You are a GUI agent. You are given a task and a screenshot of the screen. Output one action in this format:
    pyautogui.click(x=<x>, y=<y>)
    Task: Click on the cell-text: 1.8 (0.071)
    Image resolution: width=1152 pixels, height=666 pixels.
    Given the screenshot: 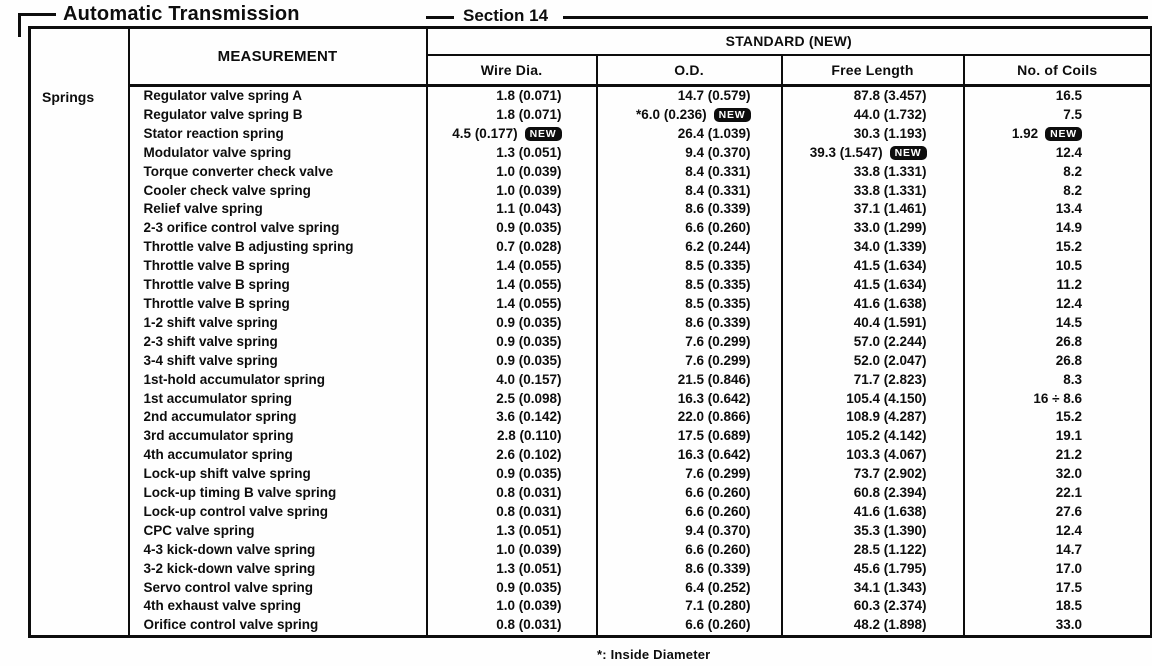 What is the action you would take?
    pyautogui.click(x=529, y=95)
    